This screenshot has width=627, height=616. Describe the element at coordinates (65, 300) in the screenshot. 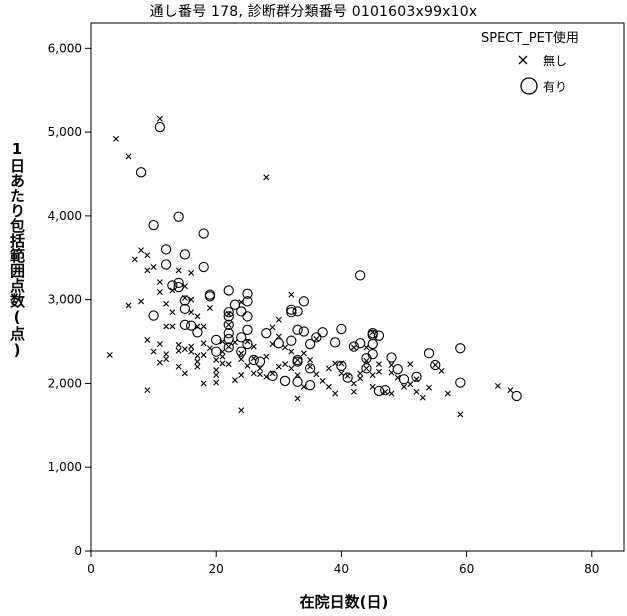

I see `y-tick-label: 3,000` at that location.